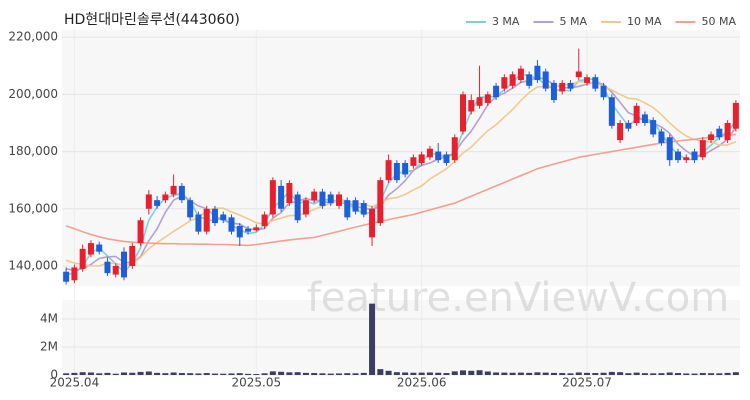  I want to click on watermark: feature.enViewV.com, so click(518, 298).